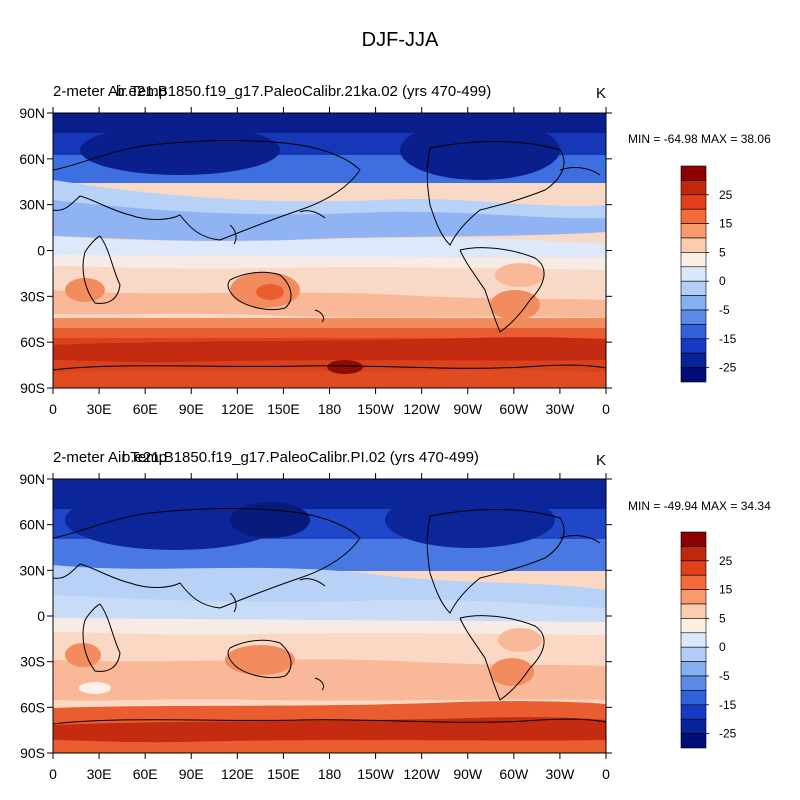 Image resolution: width=800 pixels, height=800 pixels. I want to click on colorbar-label: 15, so click(726, 224).